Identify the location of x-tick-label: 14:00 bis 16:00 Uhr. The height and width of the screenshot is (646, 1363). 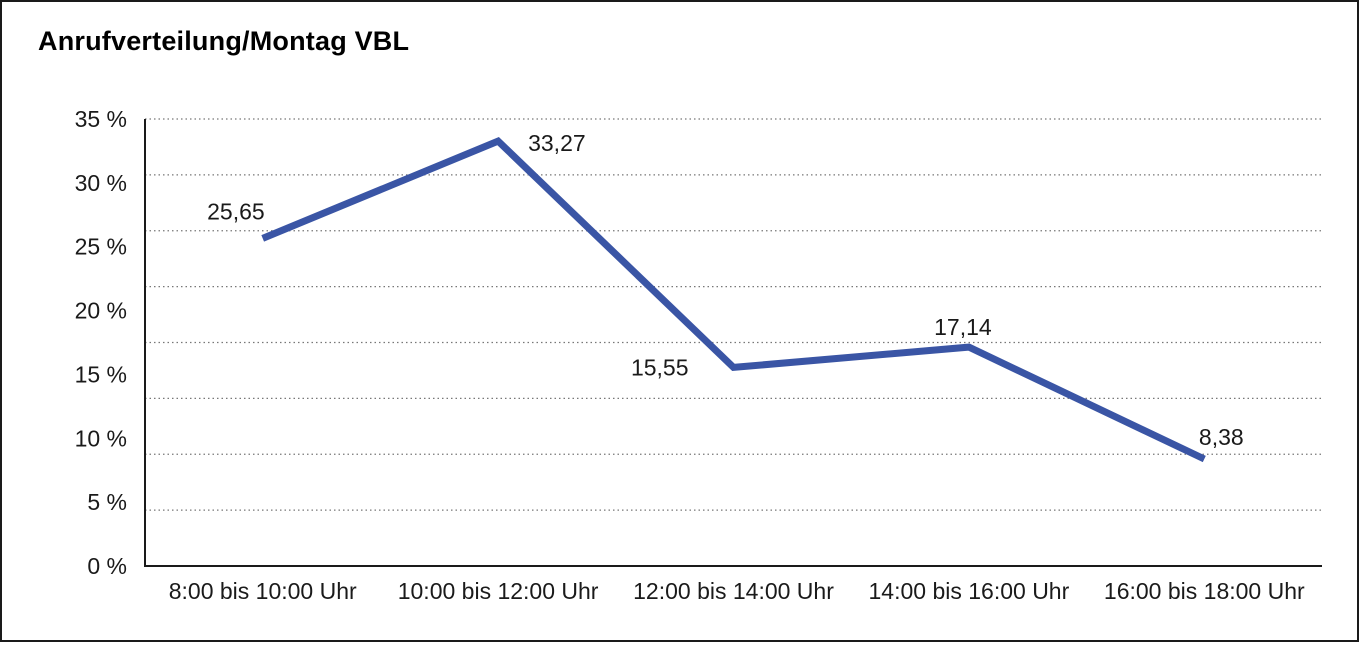
(969, 591).